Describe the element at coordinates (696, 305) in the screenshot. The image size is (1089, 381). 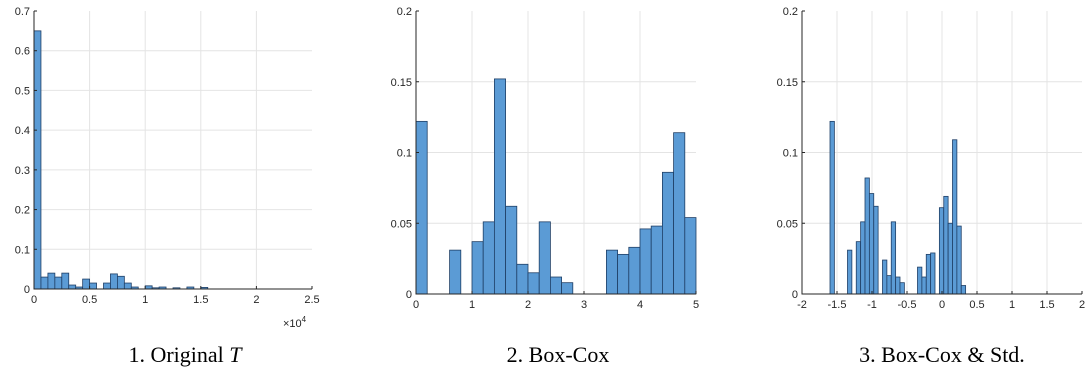
I see `x-tick-label: 5` at that location.